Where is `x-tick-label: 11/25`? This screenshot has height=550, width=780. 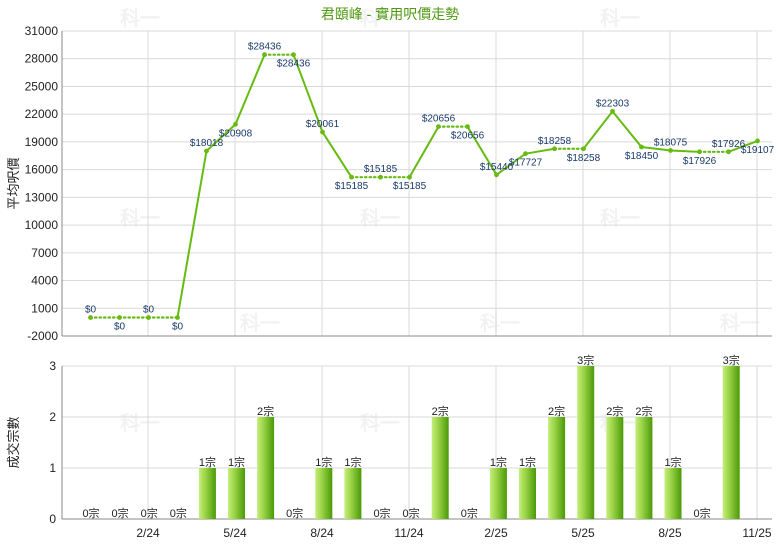
x-tick-label: 11/25 is located at coordinates (756, 533).